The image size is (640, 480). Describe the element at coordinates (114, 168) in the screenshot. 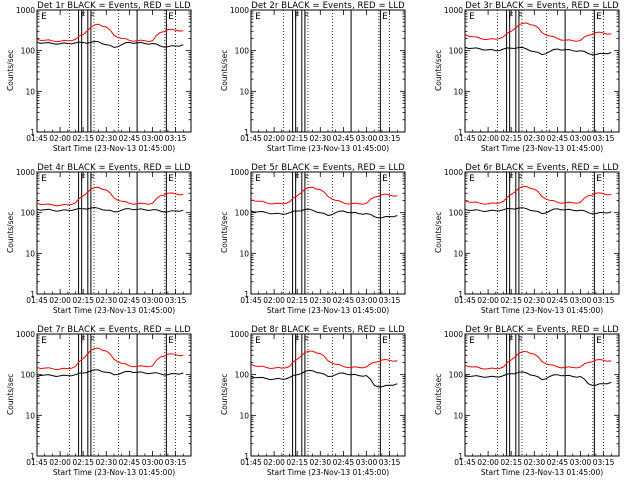

I see `panel-title: Det 4r BLACK = Events, RED = LLD` at that location.